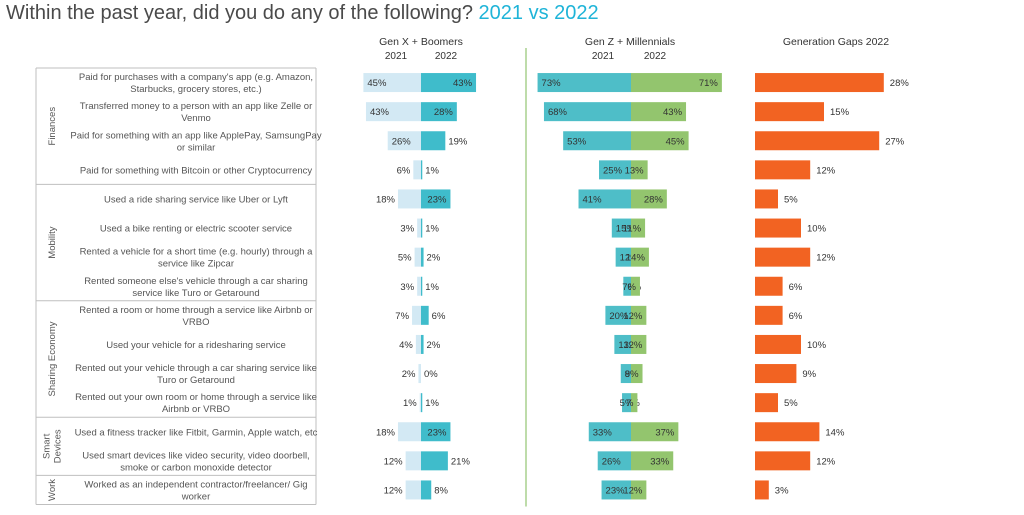 The image size is (1024, 515). What do you see at coordinates (633, 345) in the screenshot?
I see `data-label-genz-2022: 12%` at bounding box center [633, 345].